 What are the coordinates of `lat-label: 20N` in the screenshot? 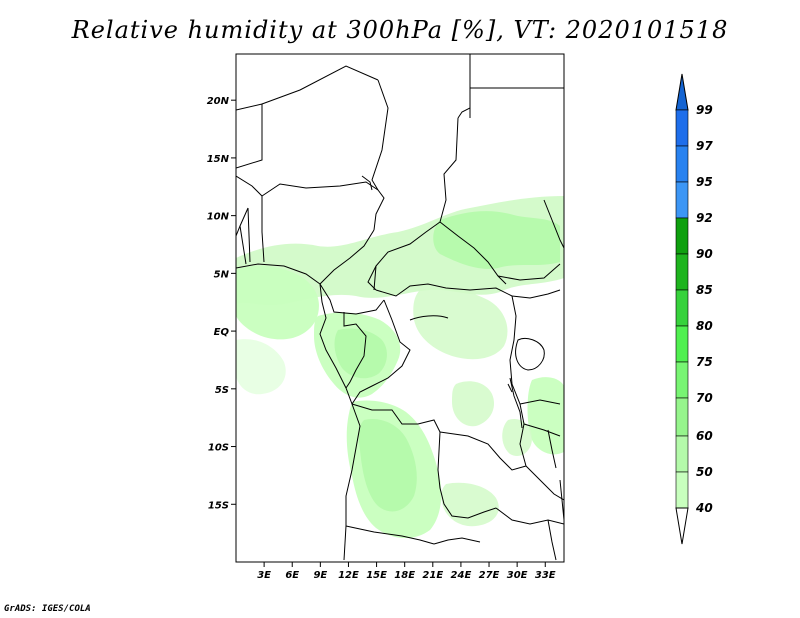 It's located at (218, 101).